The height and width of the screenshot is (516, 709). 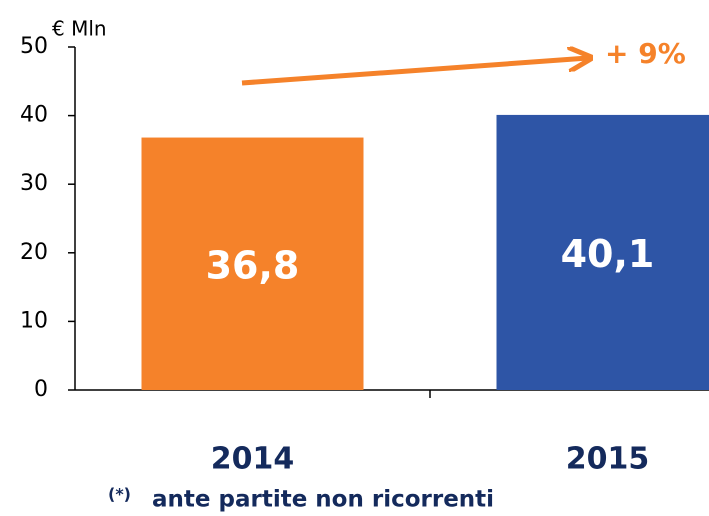 I want to click on growth-arrow, so click(x=414, y=72).